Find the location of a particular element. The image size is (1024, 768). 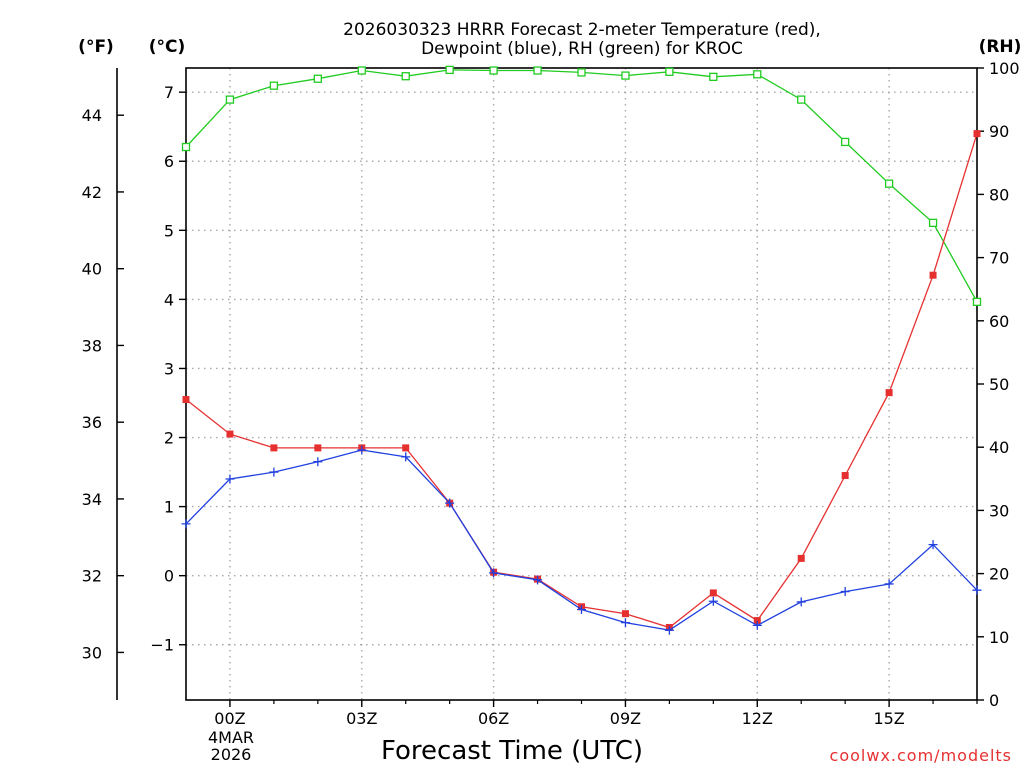

celsius-tick-label: 1 is located at coordinates (169, 507).